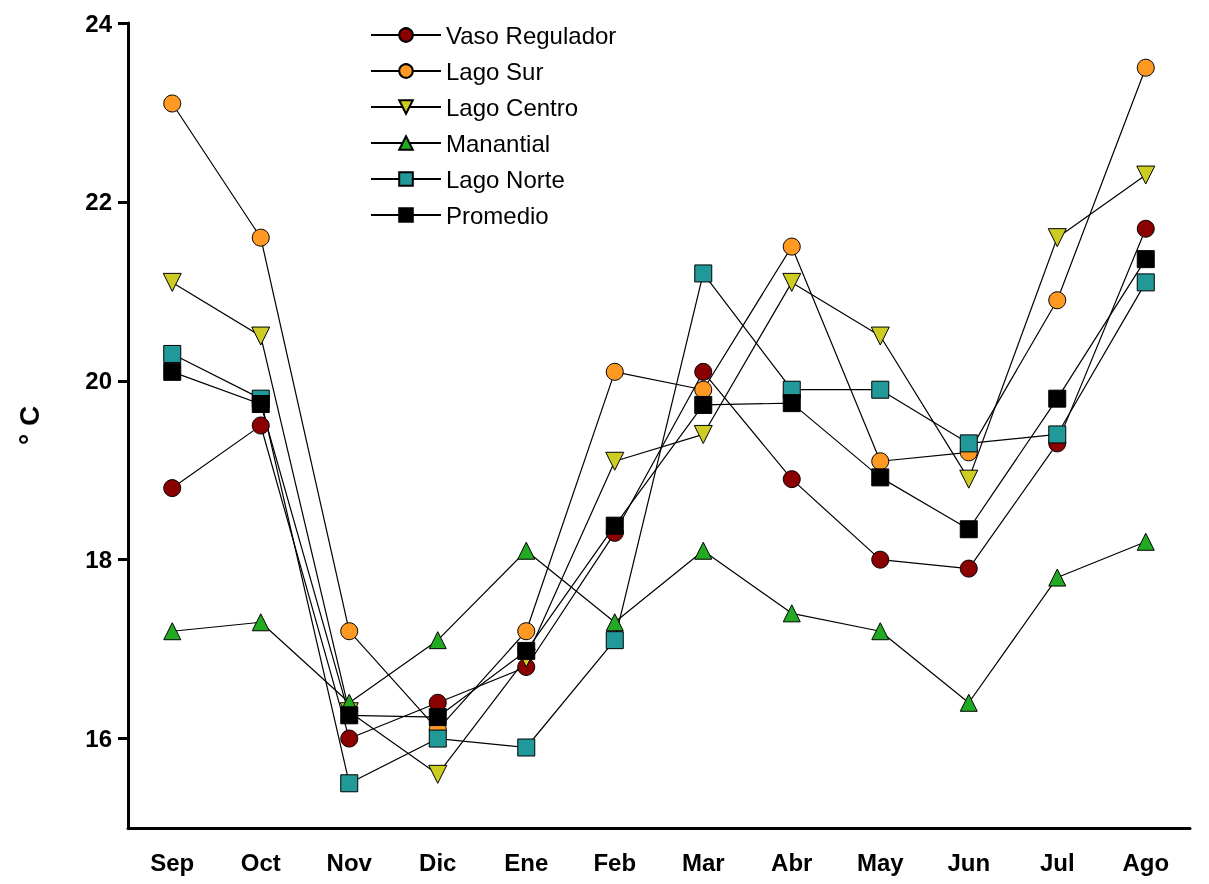  I want to click on y-tick-label: 18, so click(98, 560).